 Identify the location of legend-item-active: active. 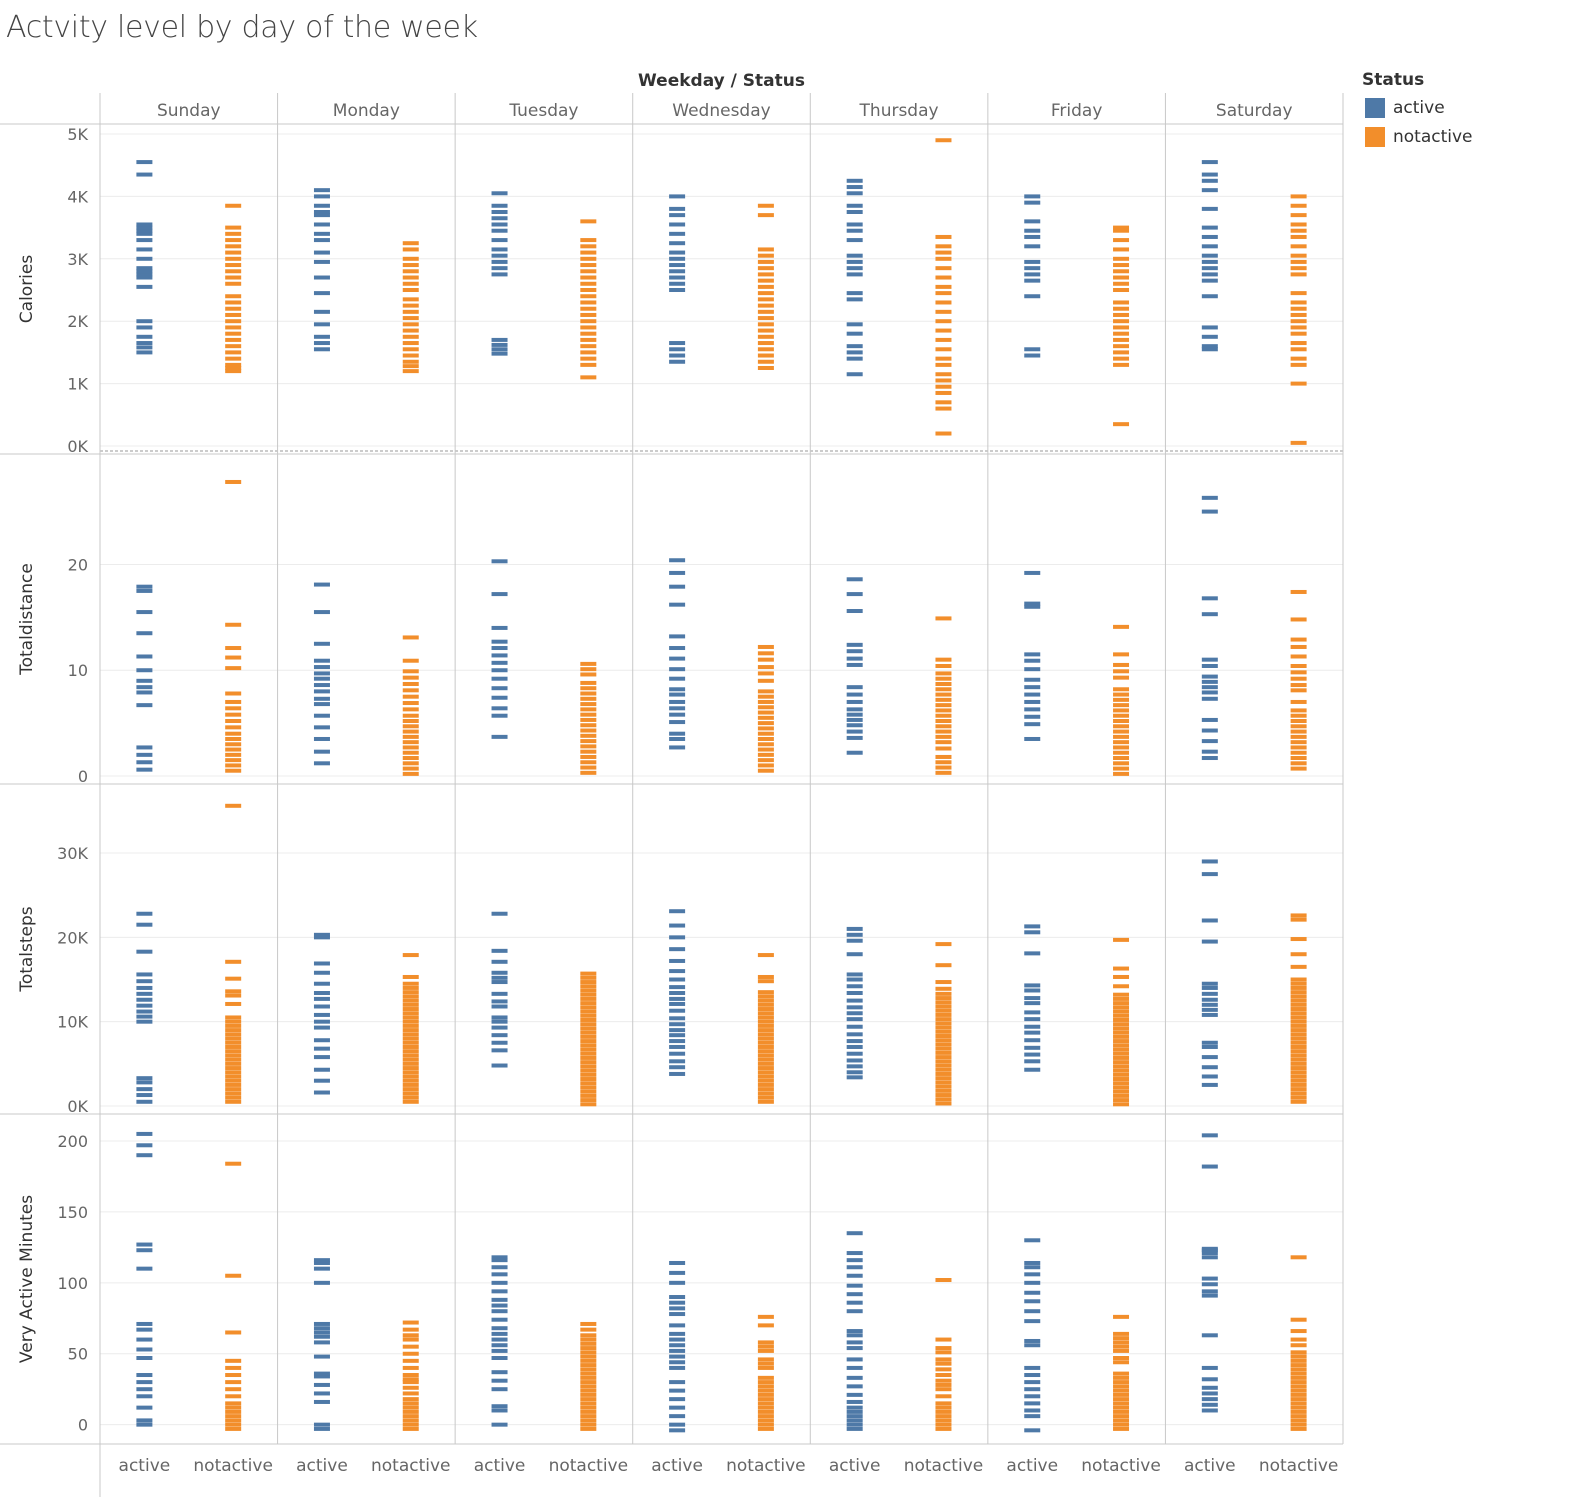
(1405, 108).